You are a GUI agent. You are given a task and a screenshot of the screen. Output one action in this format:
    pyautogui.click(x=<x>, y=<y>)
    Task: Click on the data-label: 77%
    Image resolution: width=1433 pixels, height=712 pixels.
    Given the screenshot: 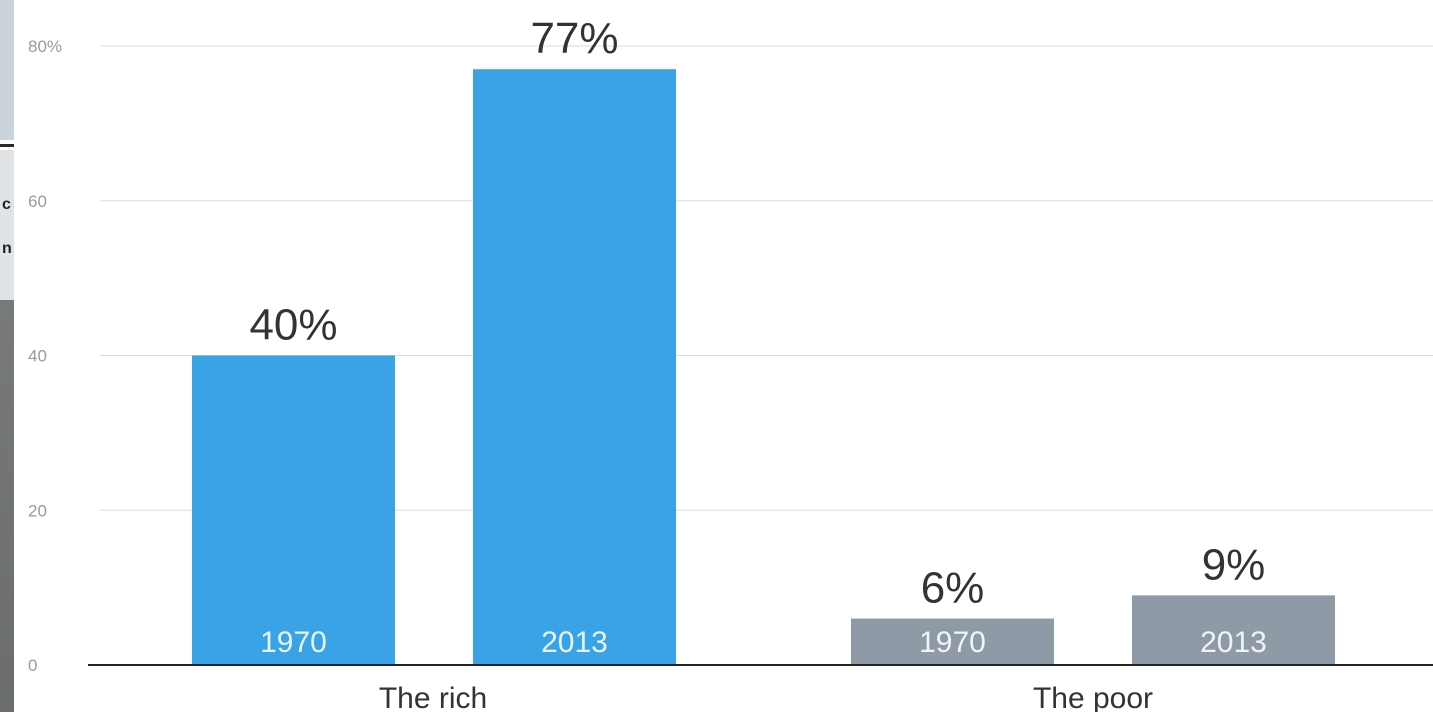 What is the action you would take?
    pyautogui.click(x=574, y=38)
    